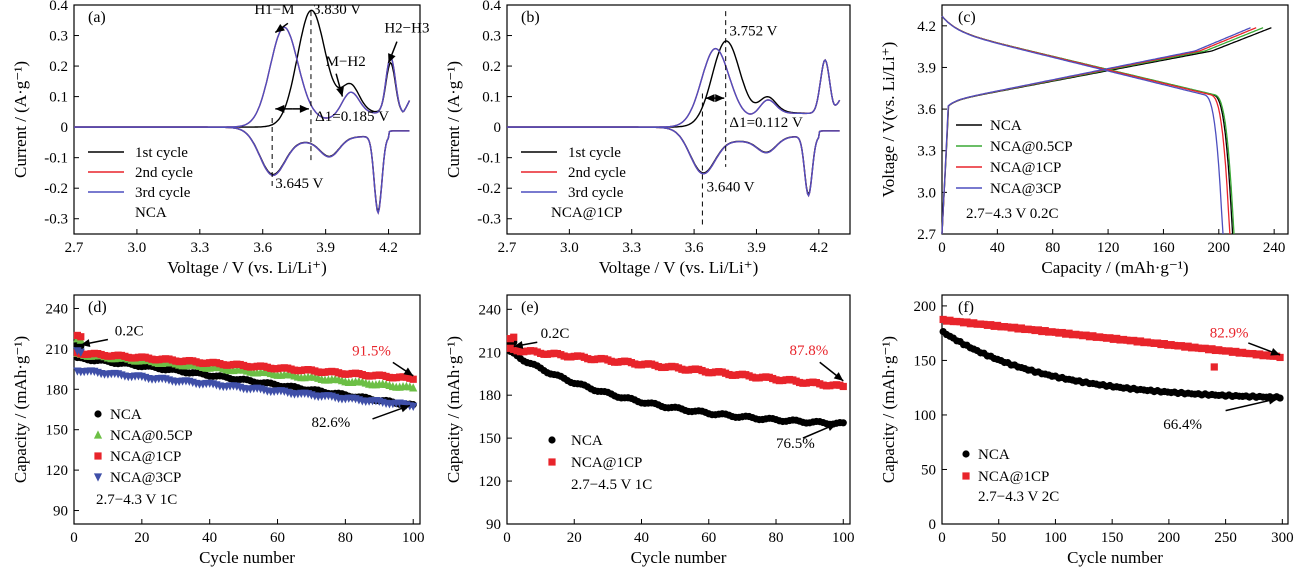  What do you see at coordinates (1163, 248) in the screenshot?
I see `x-tick-label: 160` at bounding box center [1163, 248].